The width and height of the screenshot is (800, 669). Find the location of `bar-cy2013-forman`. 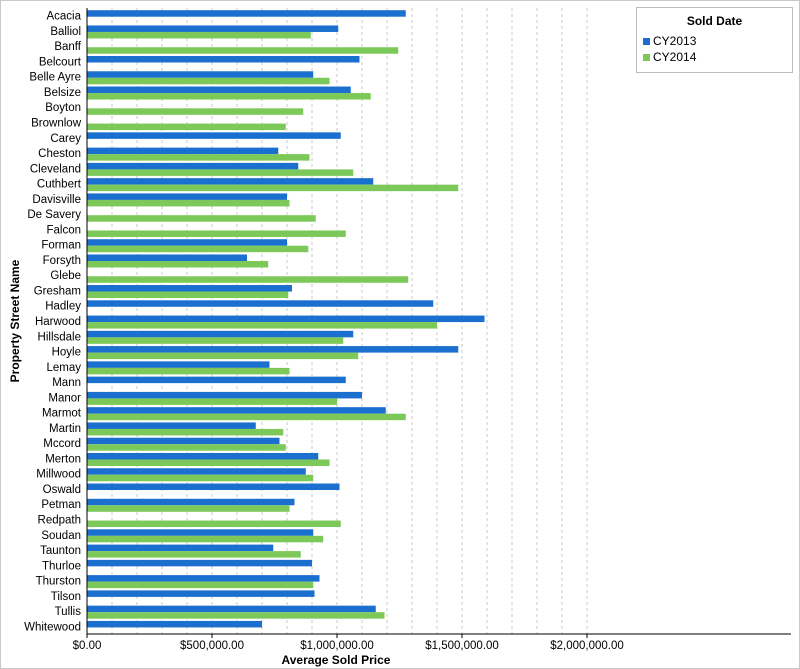

bar-cy2013-forman is located at coordinates (187, 242).